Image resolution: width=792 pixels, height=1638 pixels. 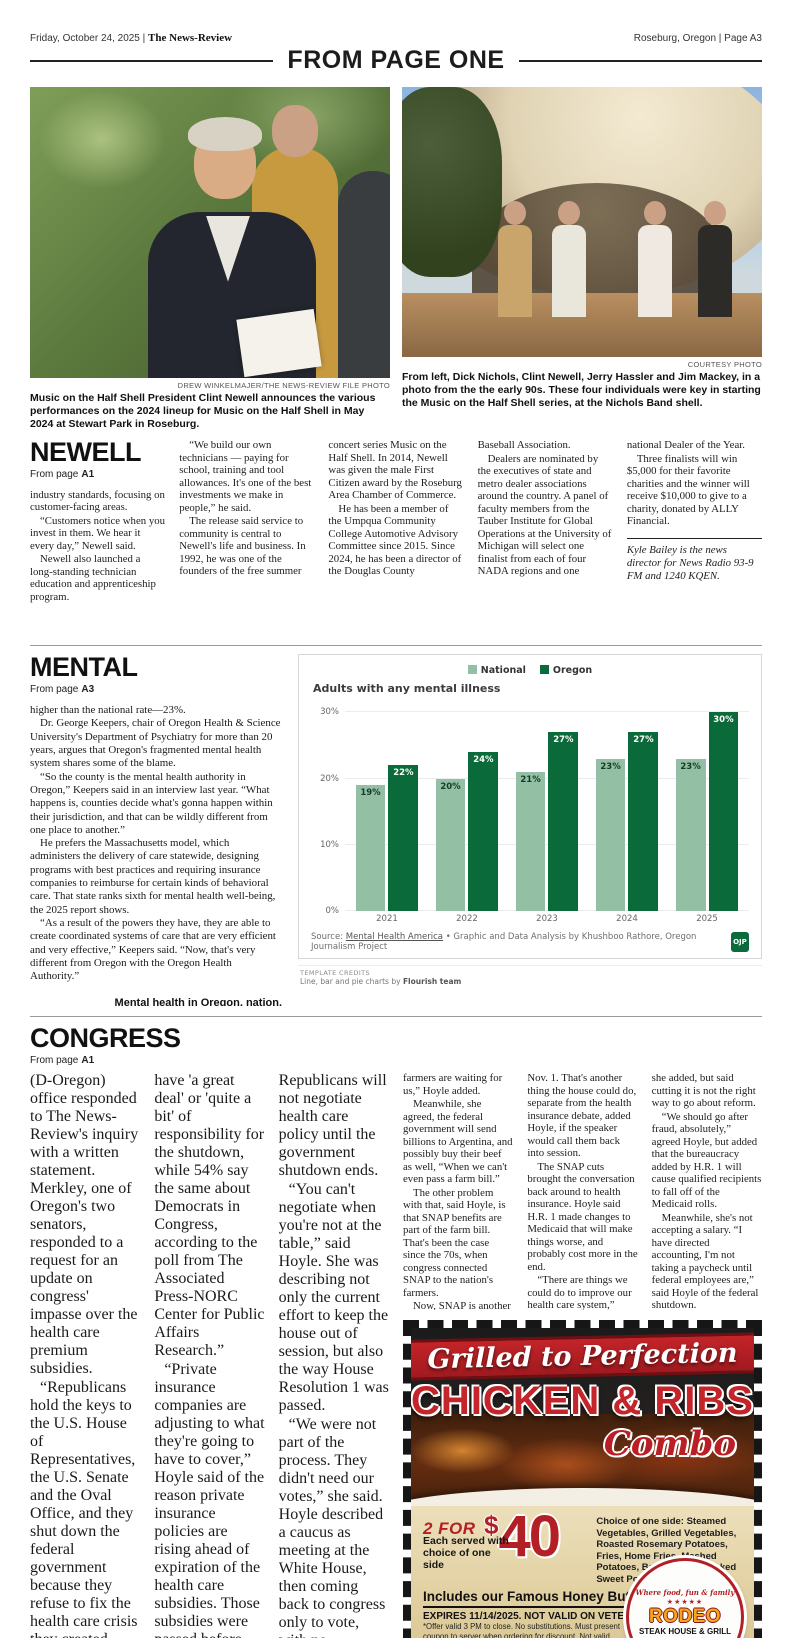 I want to click on background-person, so click(x=364, y=274).